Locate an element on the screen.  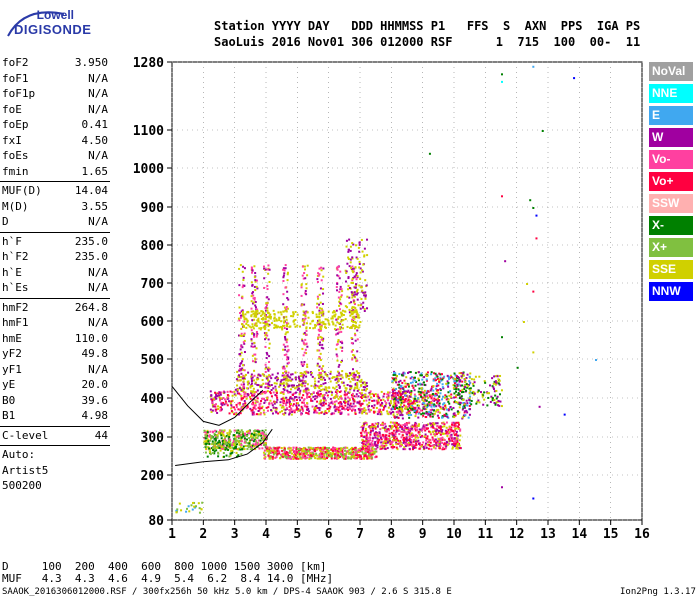
param-g1-0: foF2 3.950 is located at coordinates (55, 63).